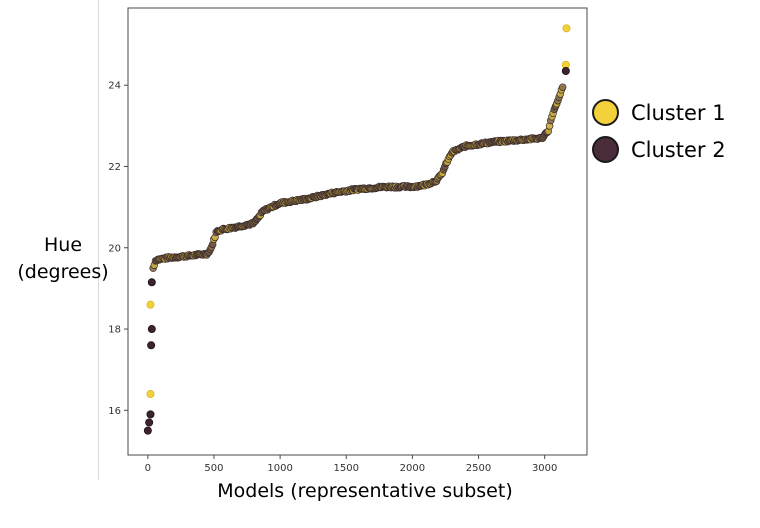 The width and height of the screenshot is (760, 528). I want to click on x-tick-label: 1500, so click(346, 468).